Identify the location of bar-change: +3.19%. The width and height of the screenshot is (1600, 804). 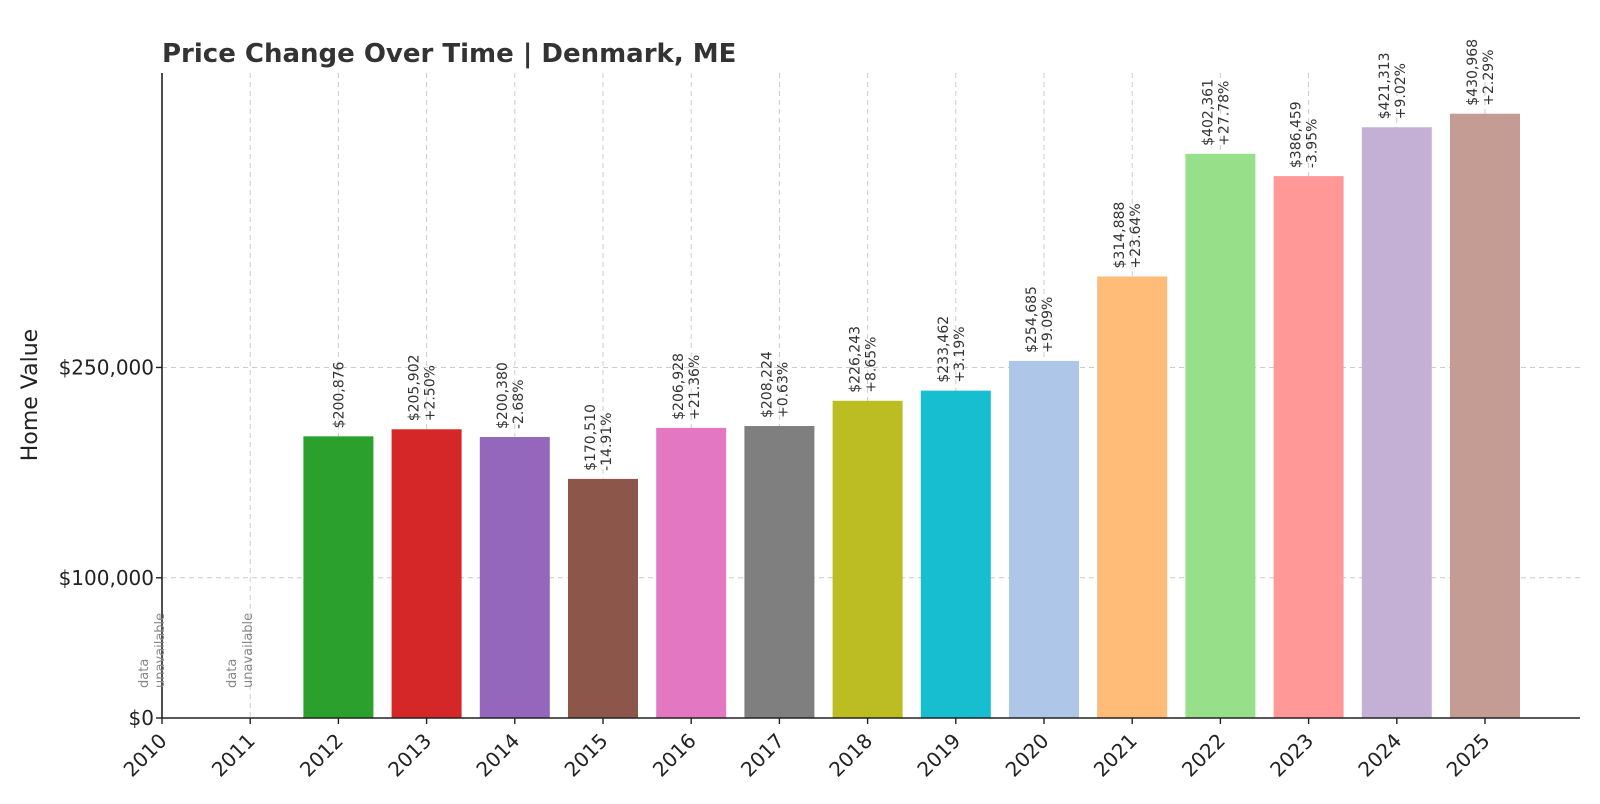
(960, 354).